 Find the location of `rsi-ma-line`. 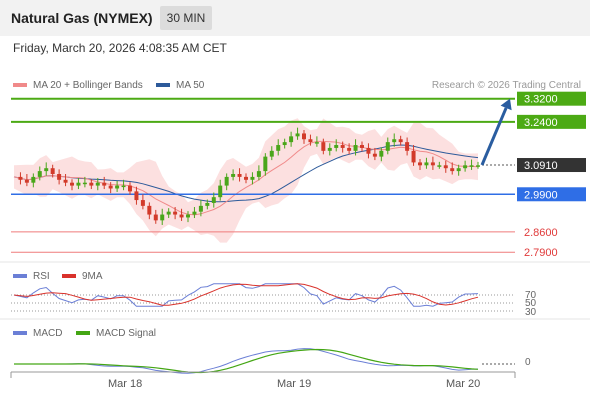

rsi-ma-line is located at coordinates (246, 294).